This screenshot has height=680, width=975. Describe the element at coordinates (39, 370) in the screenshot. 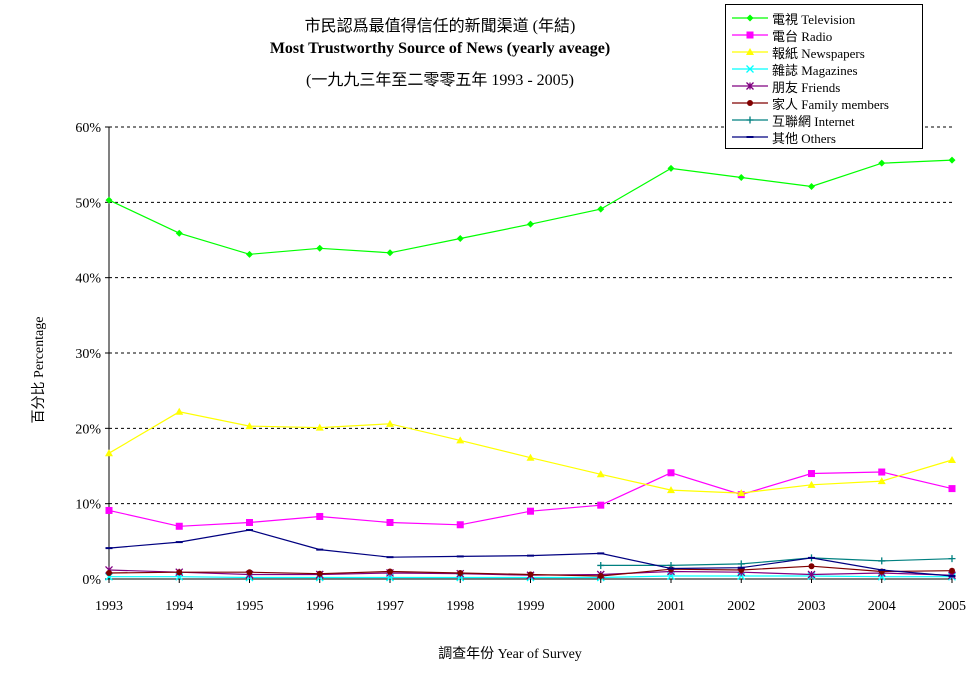

I see `y-axis-label: 百分比 Percentage` at that location.